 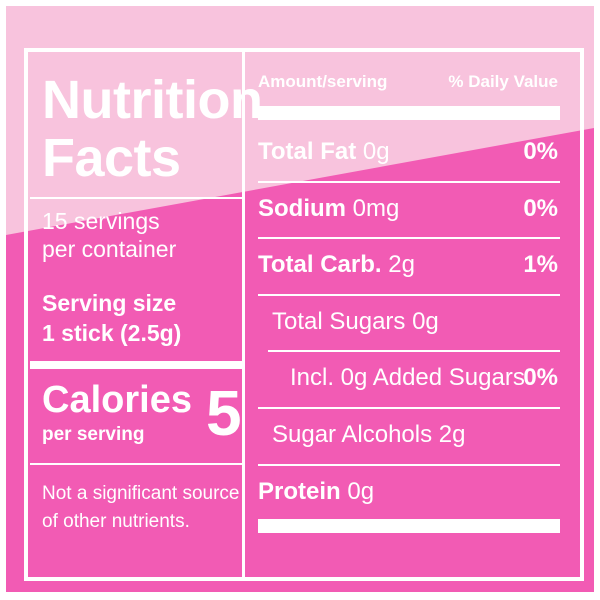 I want to click on header-amount: Amount/serving, so click(x=323, y=81).